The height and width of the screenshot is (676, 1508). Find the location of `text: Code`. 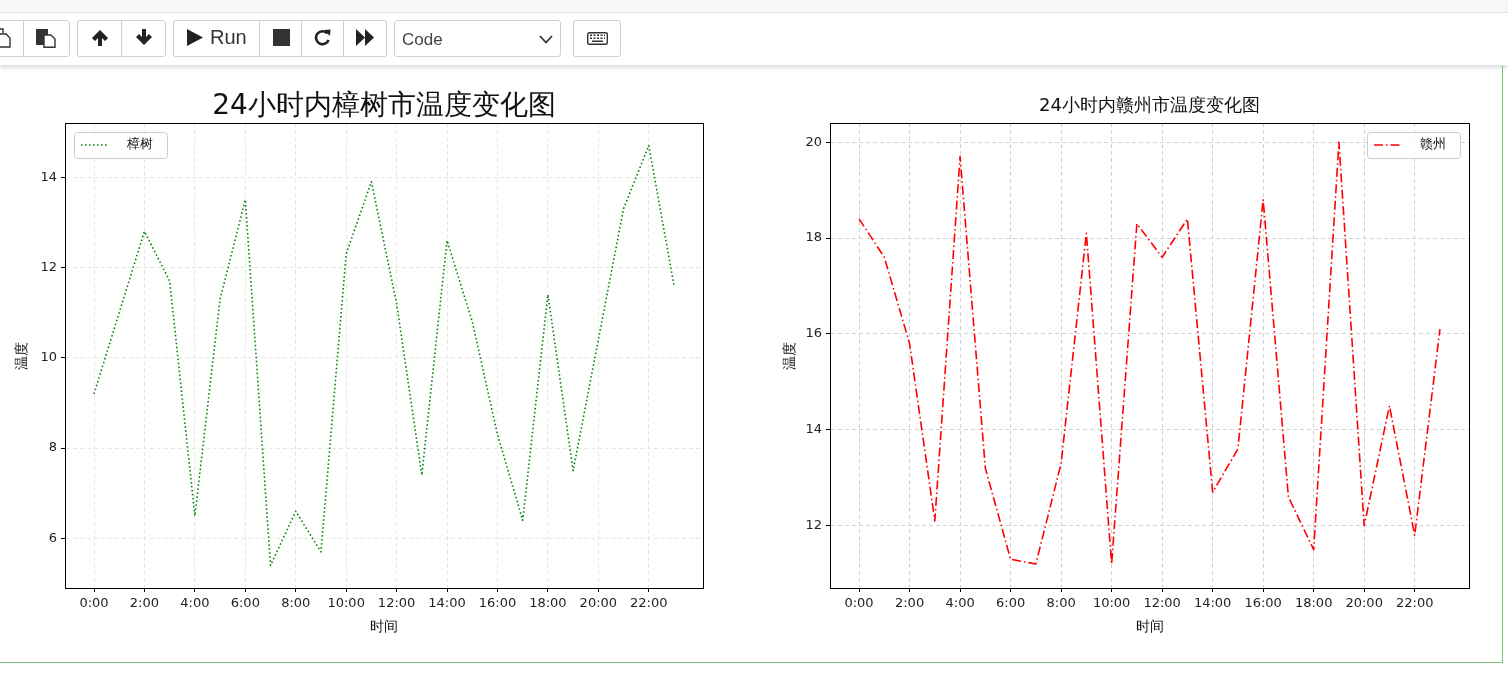

text: Code is located at coordinates (422, 40).